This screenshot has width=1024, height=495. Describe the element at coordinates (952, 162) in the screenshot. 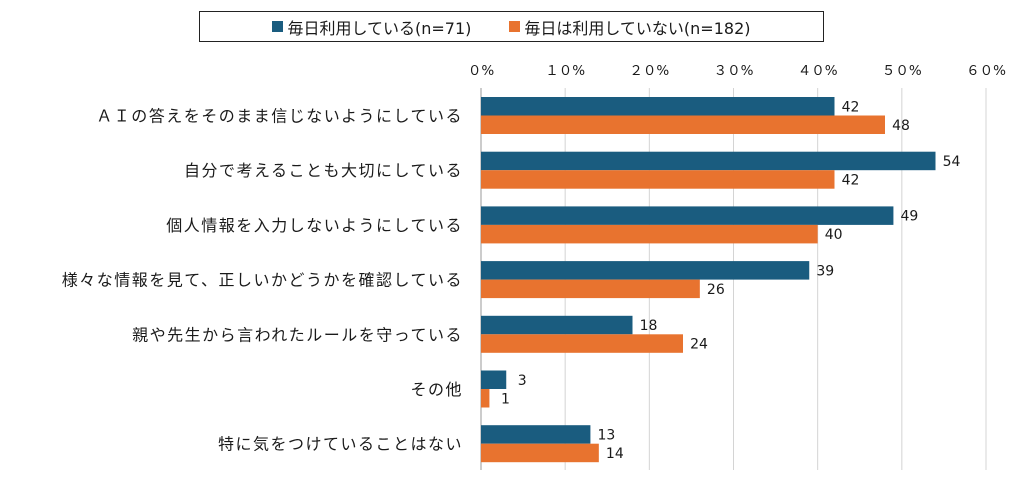

I see `data-label: 54` at that location.